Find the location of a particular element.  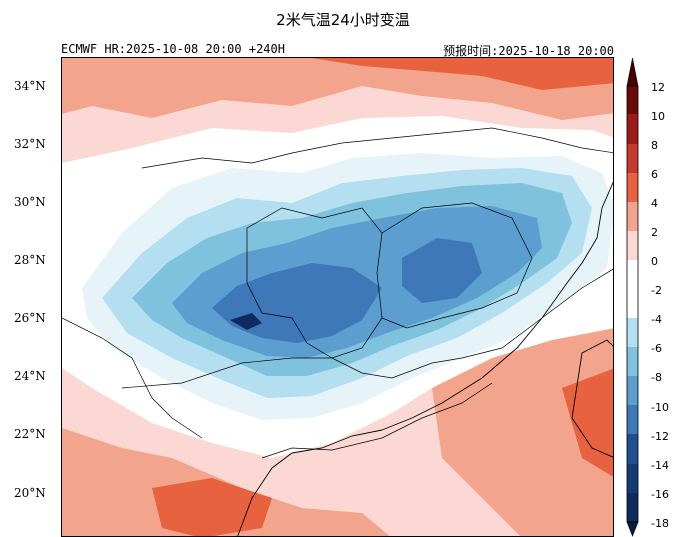

colorbar-tick-m6: -6 is located at coordinates (656, 348).